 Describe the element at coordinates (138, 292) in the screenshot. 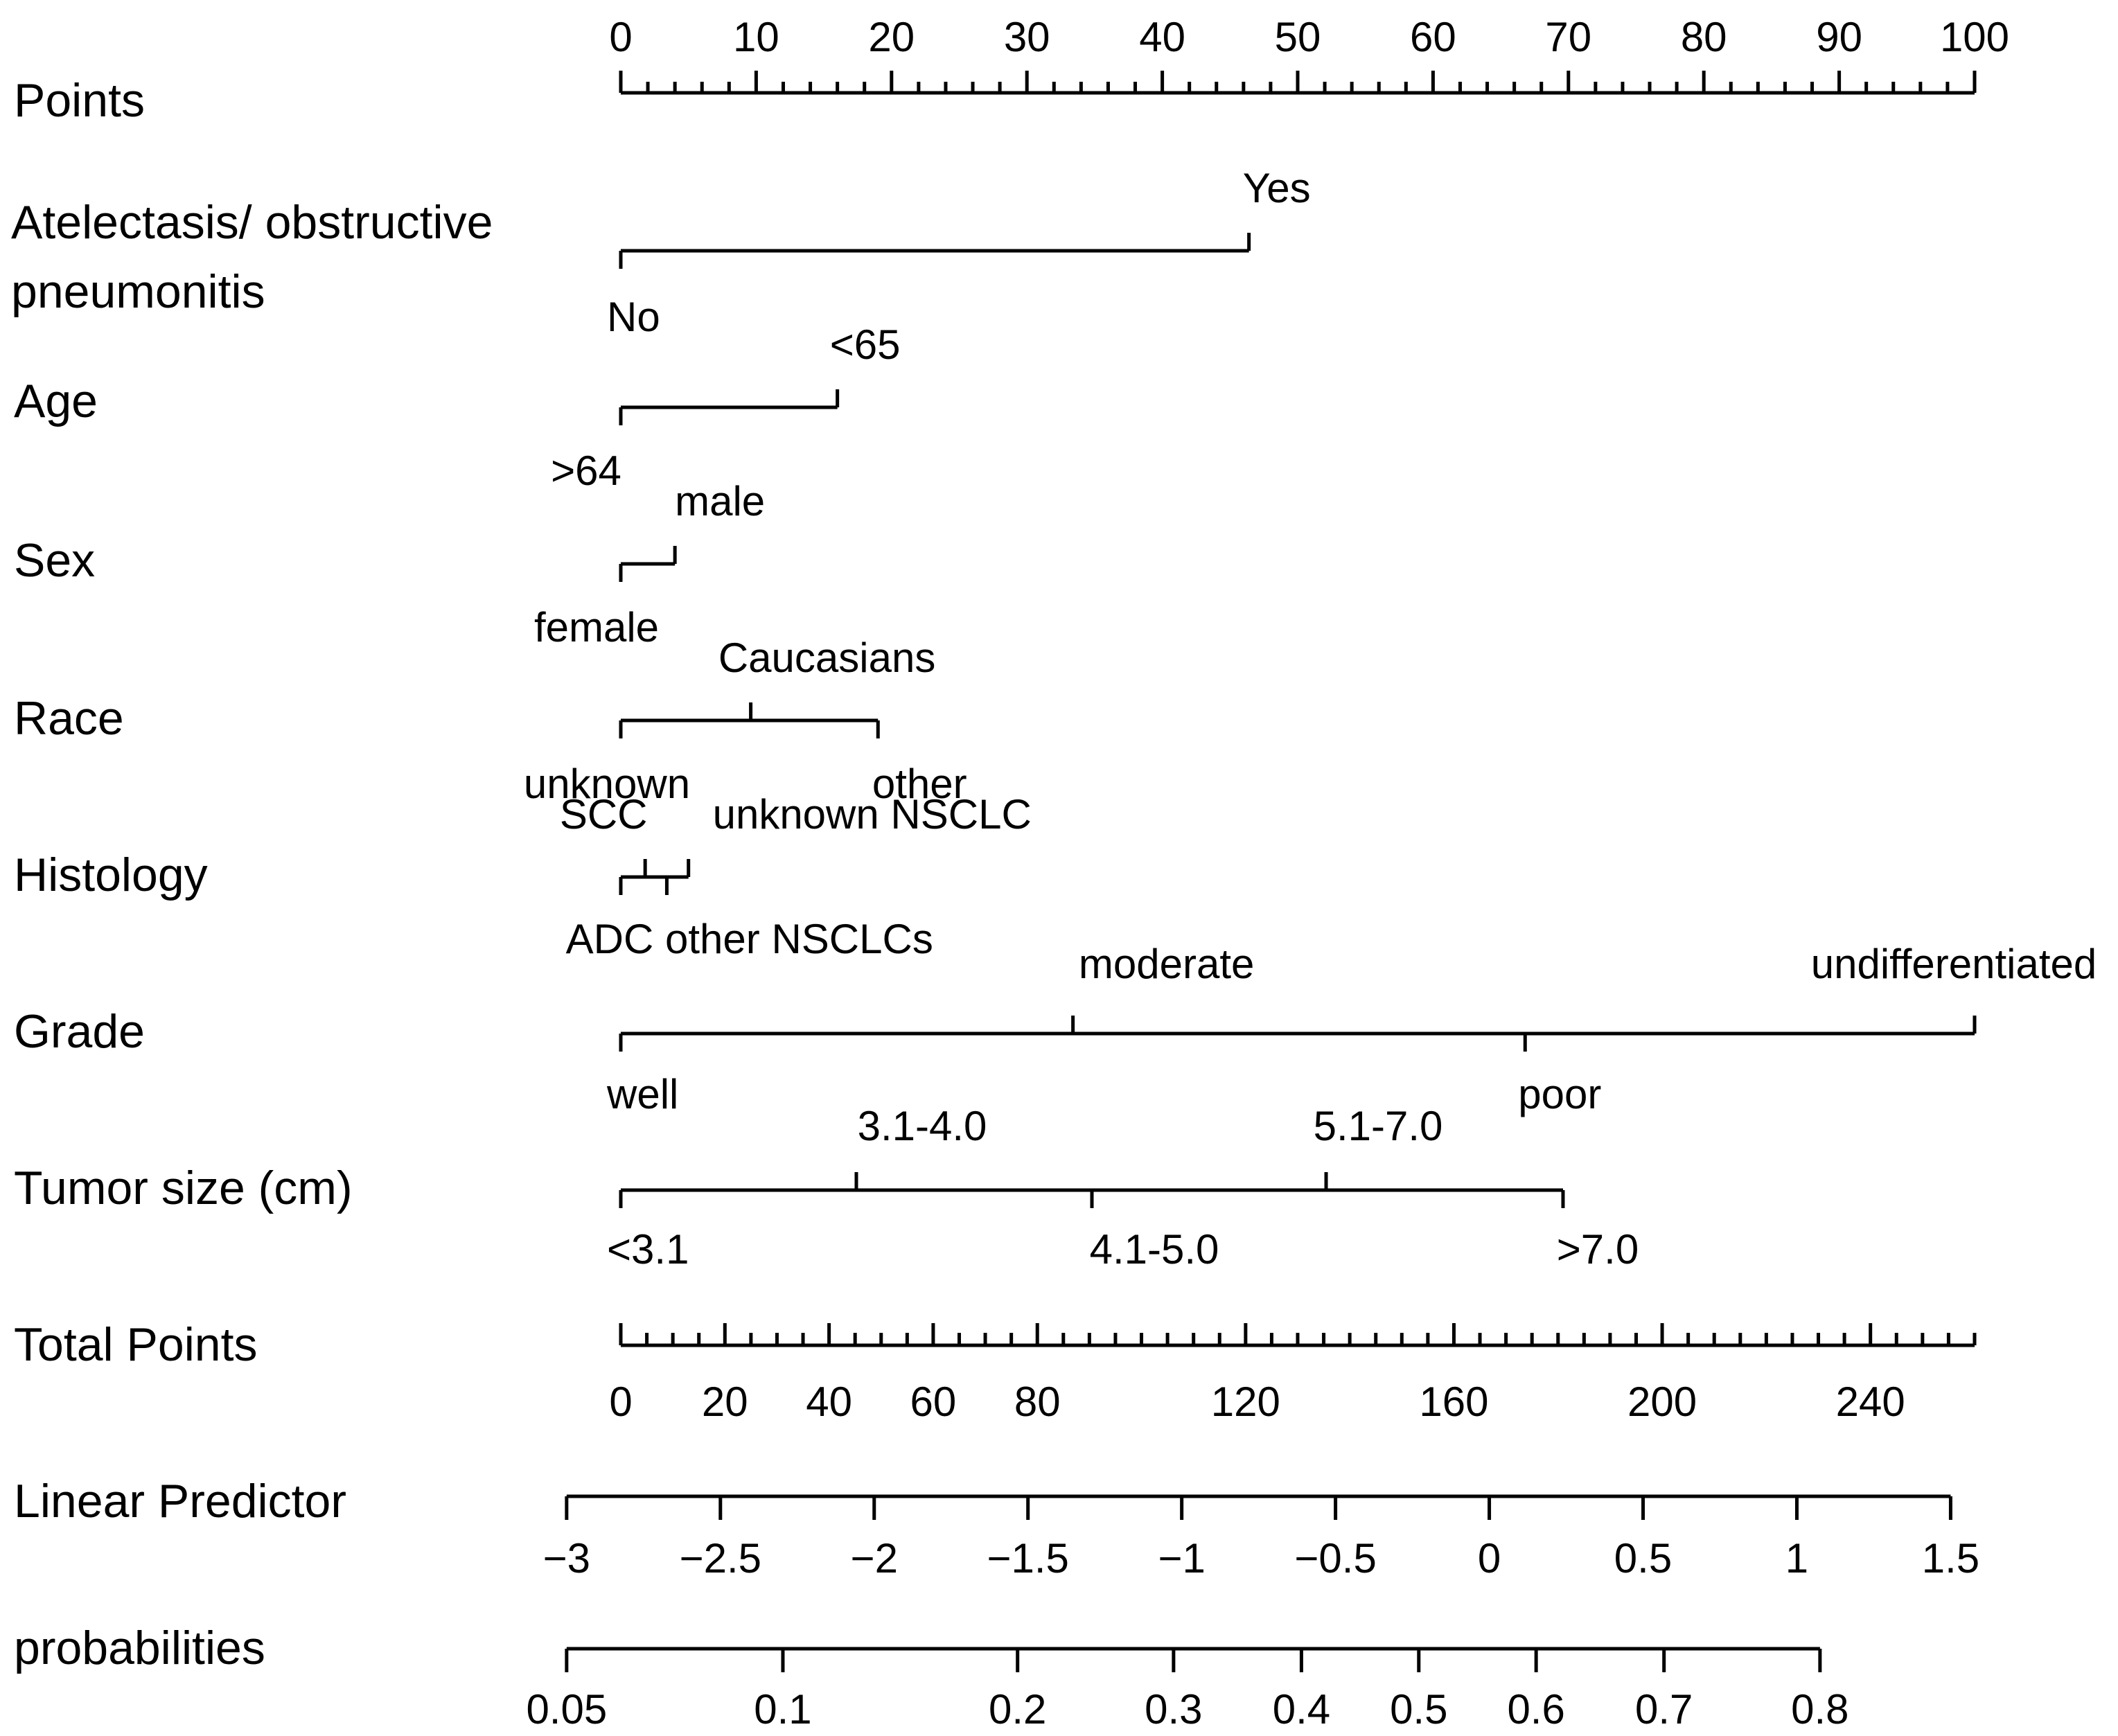

I see `atelectasis-row-label-line2: pneumonitis` at that location.